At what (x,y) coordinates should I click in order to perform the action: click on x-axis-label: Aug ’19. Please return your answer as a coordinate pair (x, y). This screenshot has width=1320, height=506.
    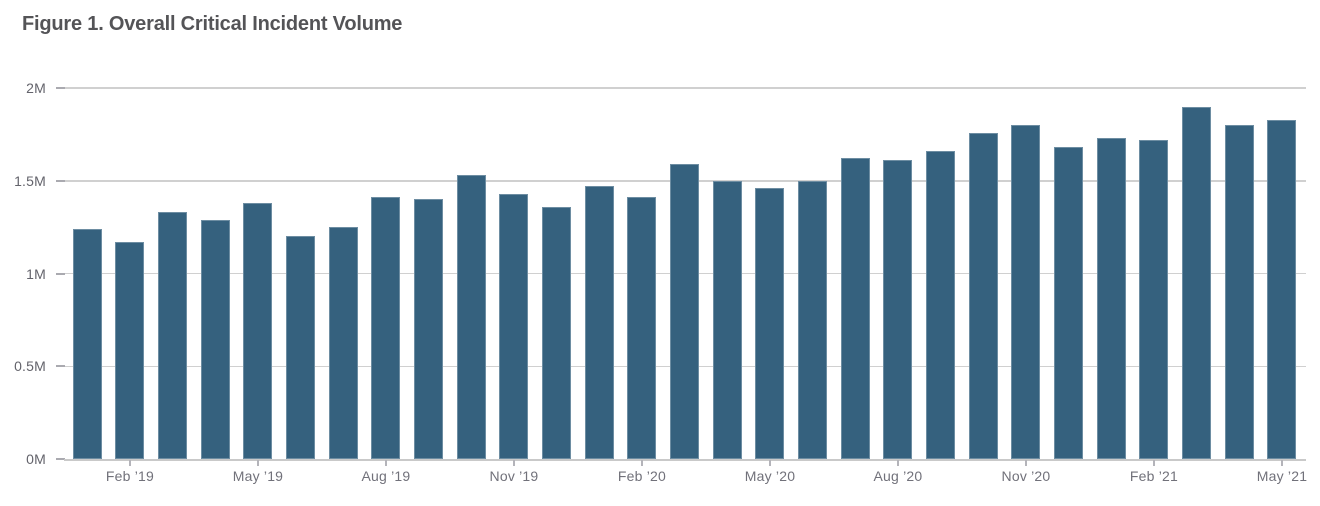
    Looking at the image, I should click on (386, 476).